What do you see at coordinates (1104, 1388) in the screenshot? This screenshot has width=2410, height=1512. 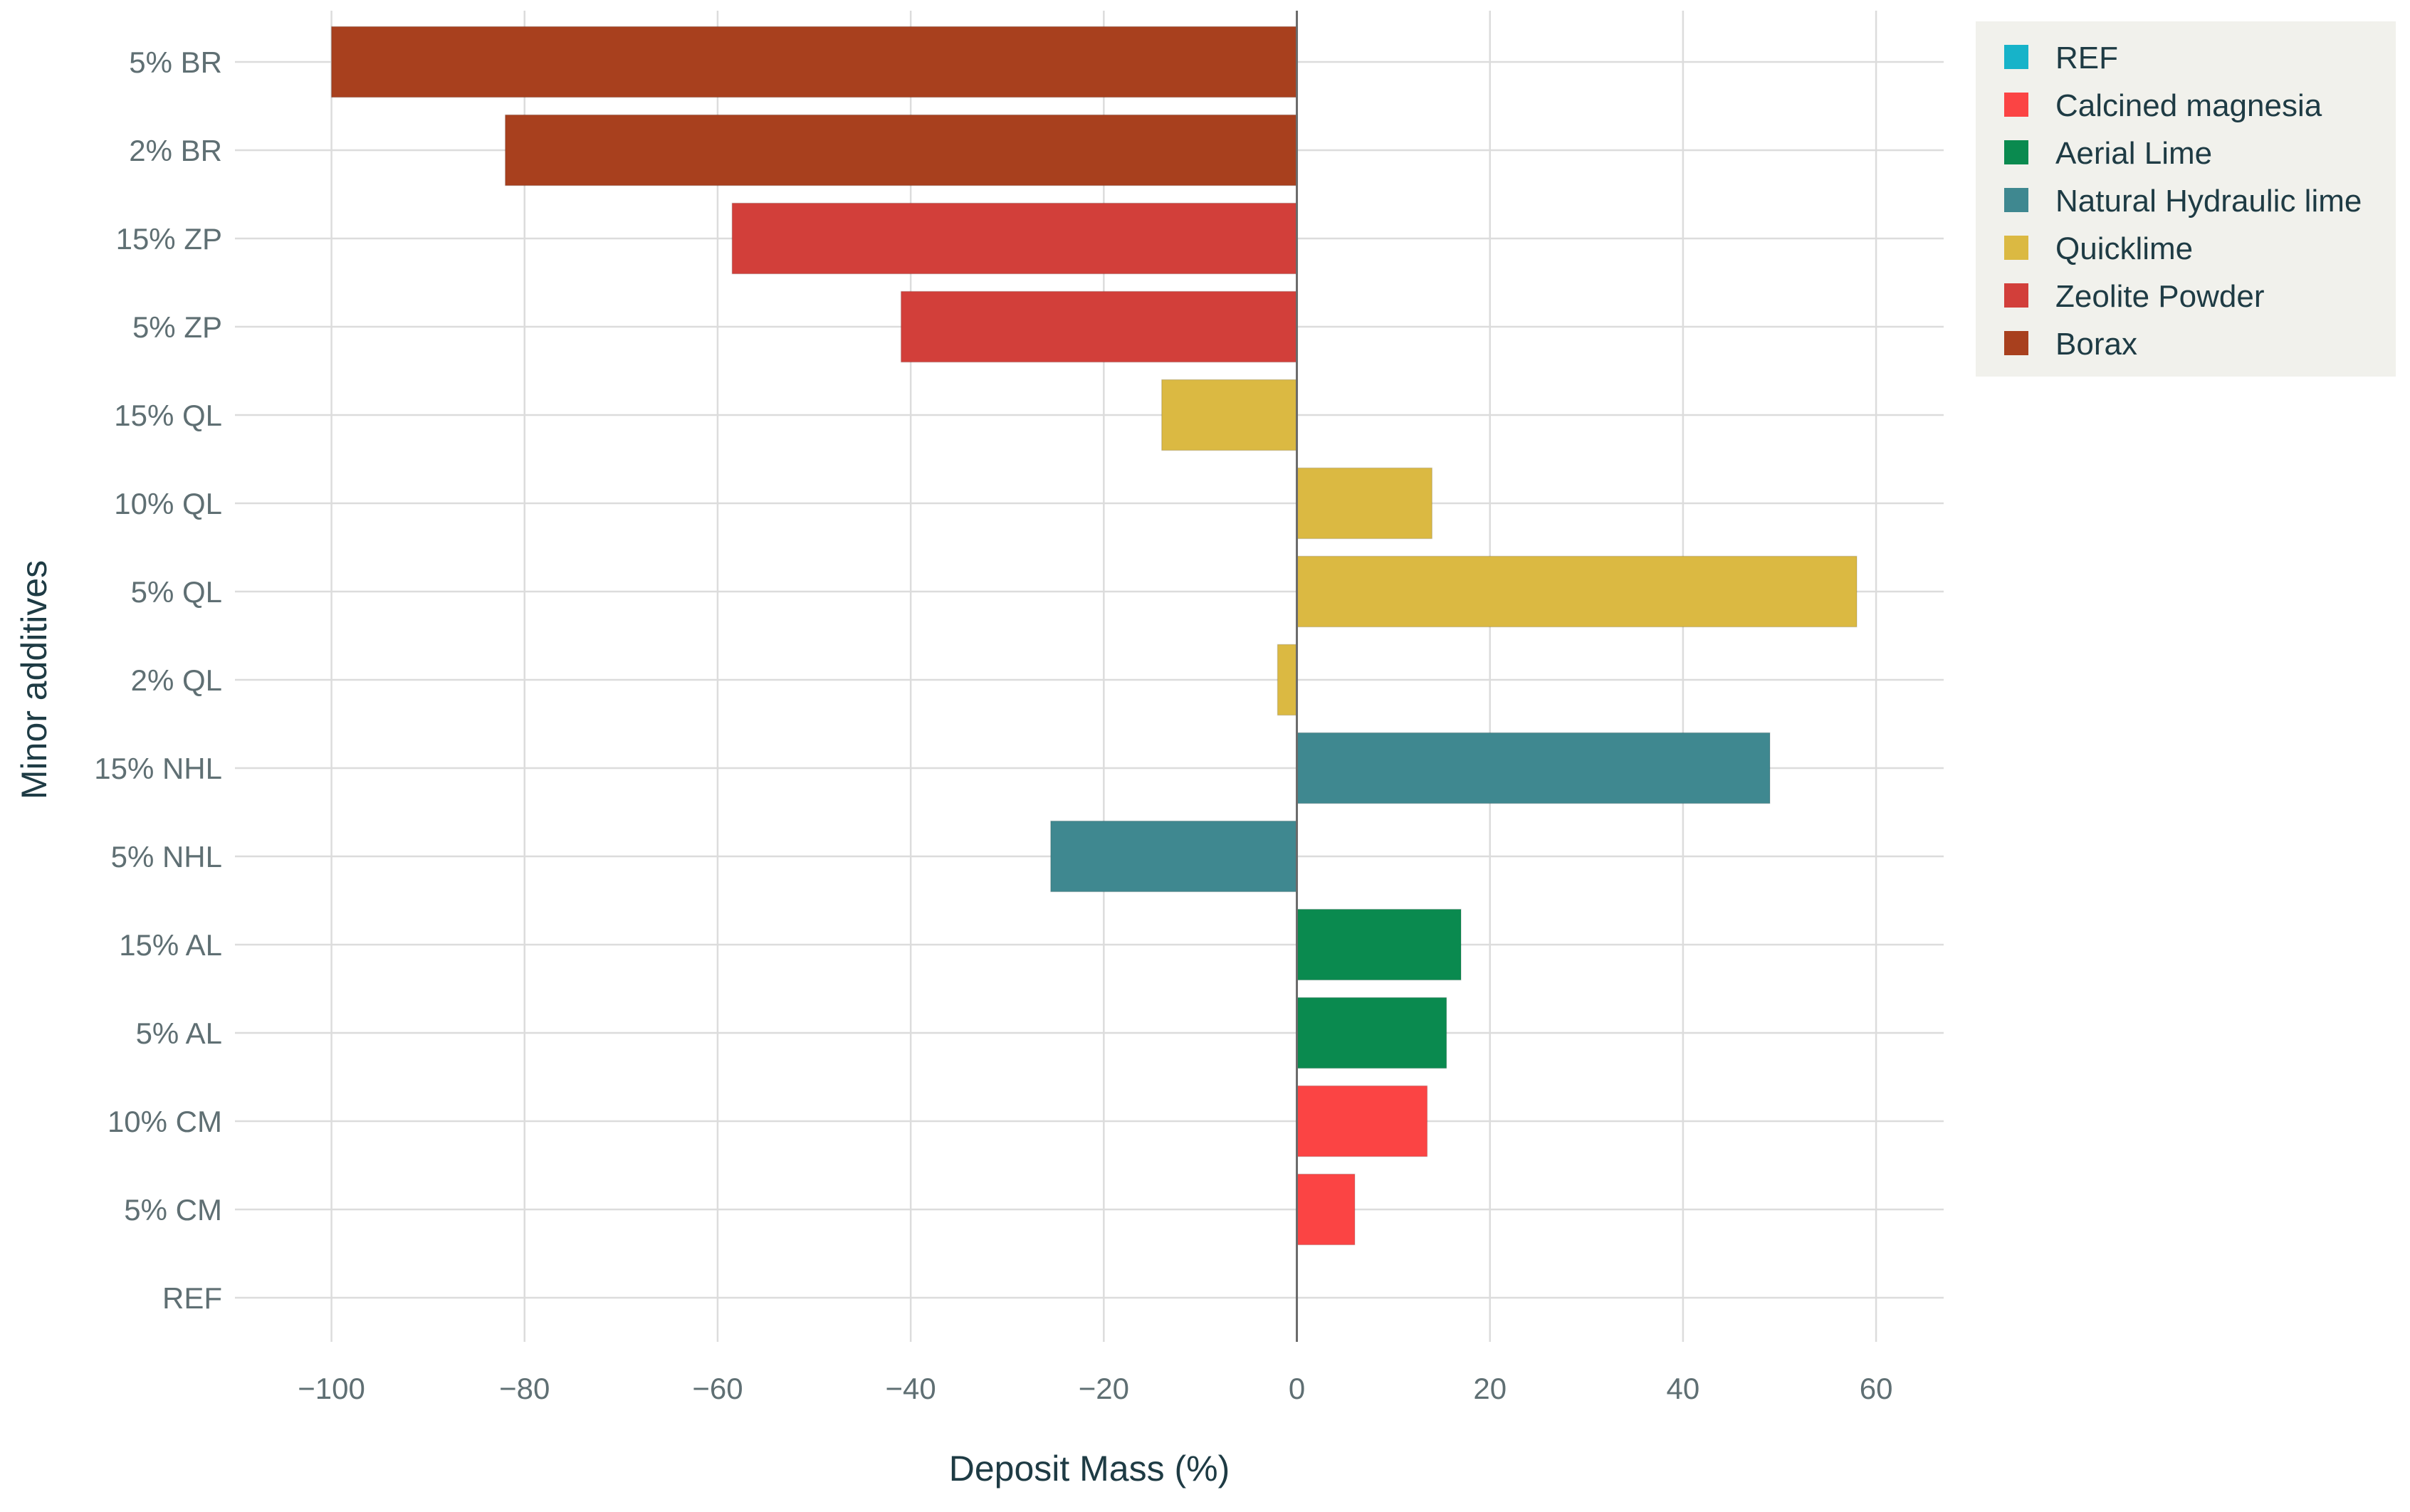 I see `x-tick-label: −20` at bounding box center [1104, 1388].